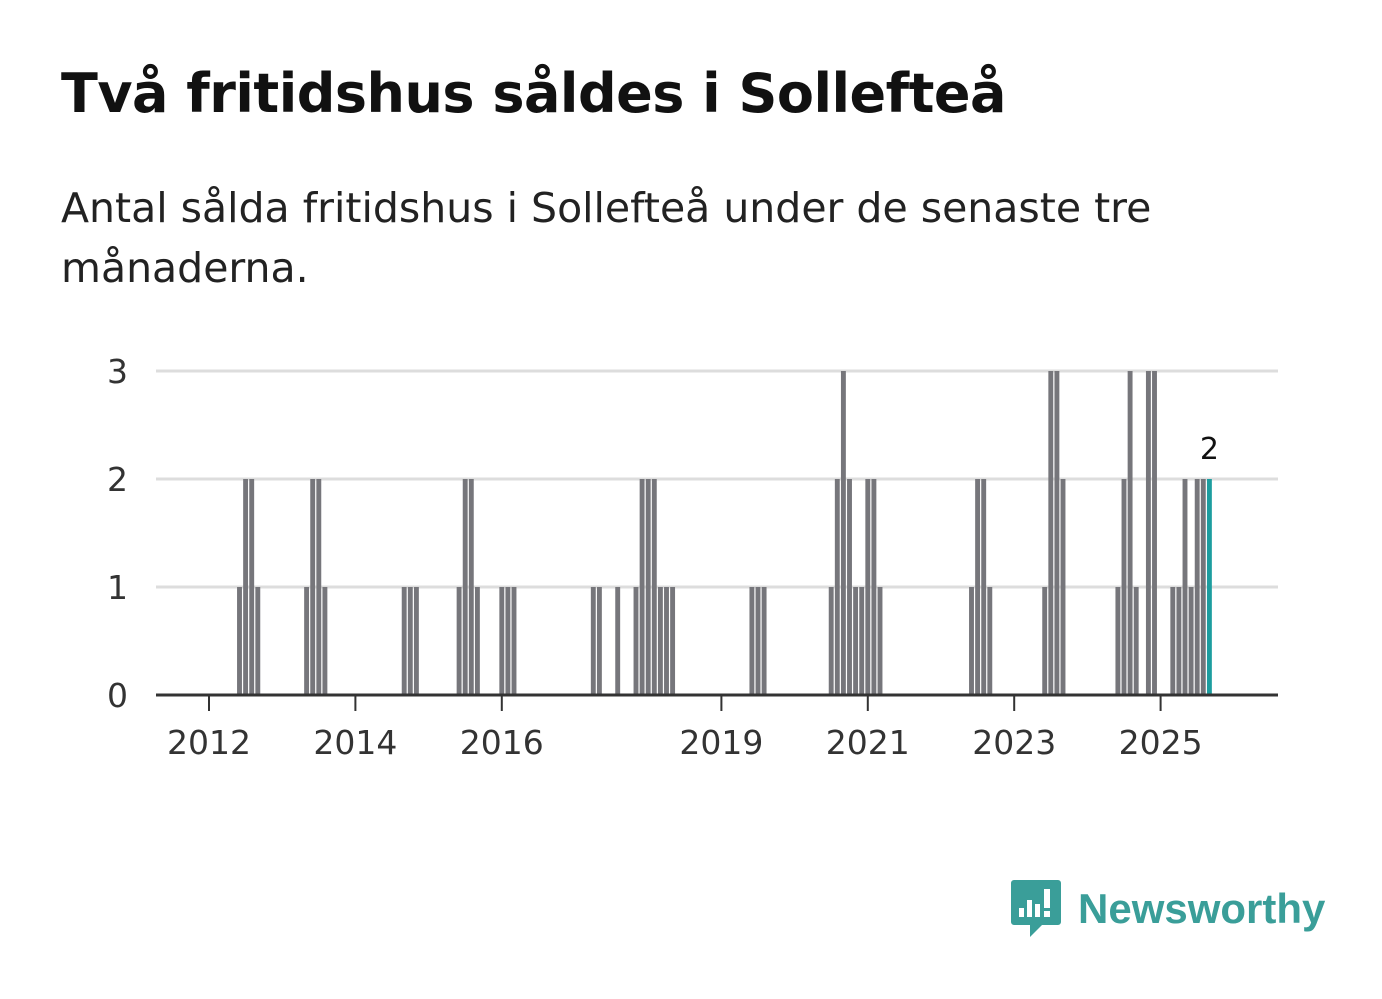 The height and width of the screenshot is (999, 1382). I want to click on x-tick-label: 2025, so click(1161, 742).